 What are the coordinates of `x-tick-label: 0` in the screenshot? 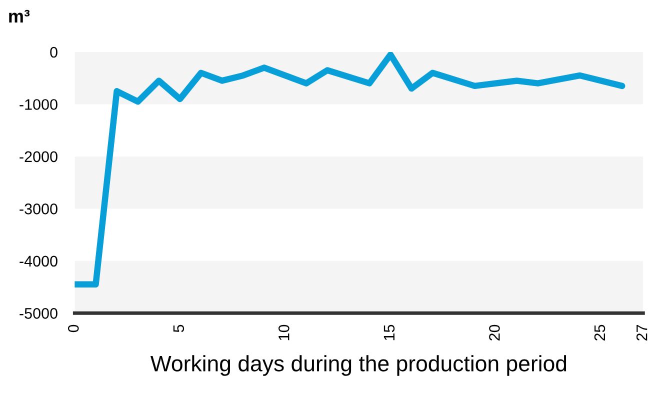 It's located at (73, 328).